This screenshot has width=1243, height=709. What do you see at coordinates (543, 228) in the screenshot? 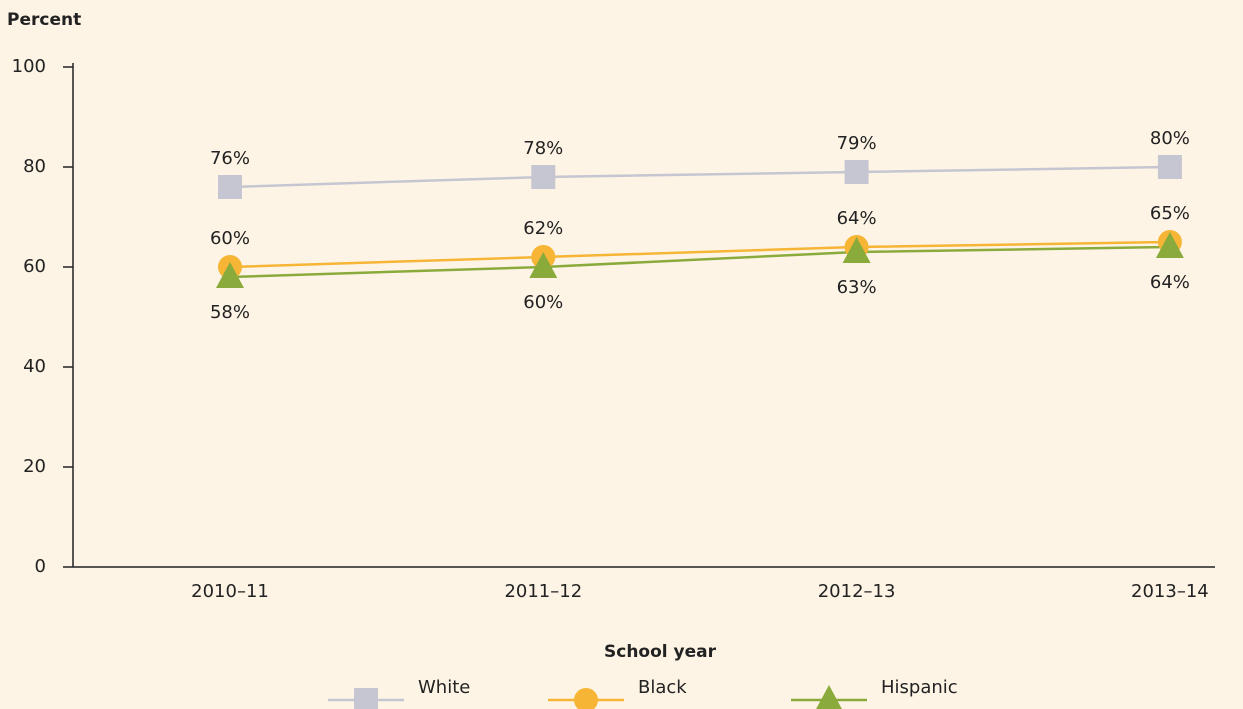
I see `data-label: 62%` at bounding box center [543, 228].